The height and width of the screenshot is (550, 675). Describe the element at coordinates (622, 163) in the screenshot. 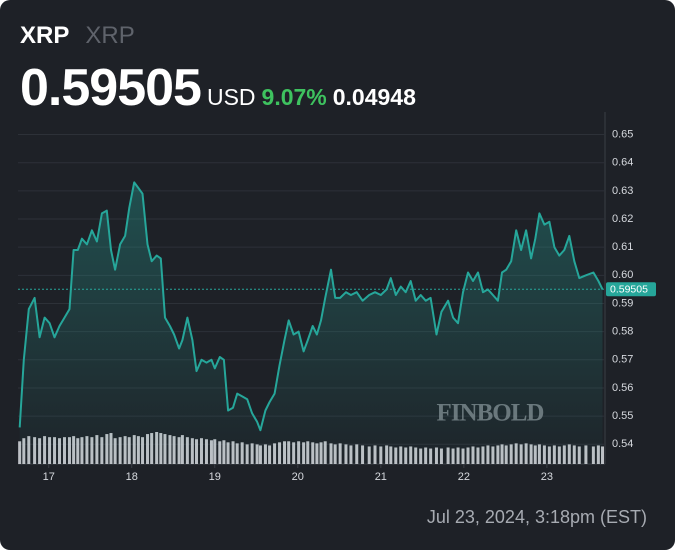

I see `y-tick-label: 0.64` at that location.